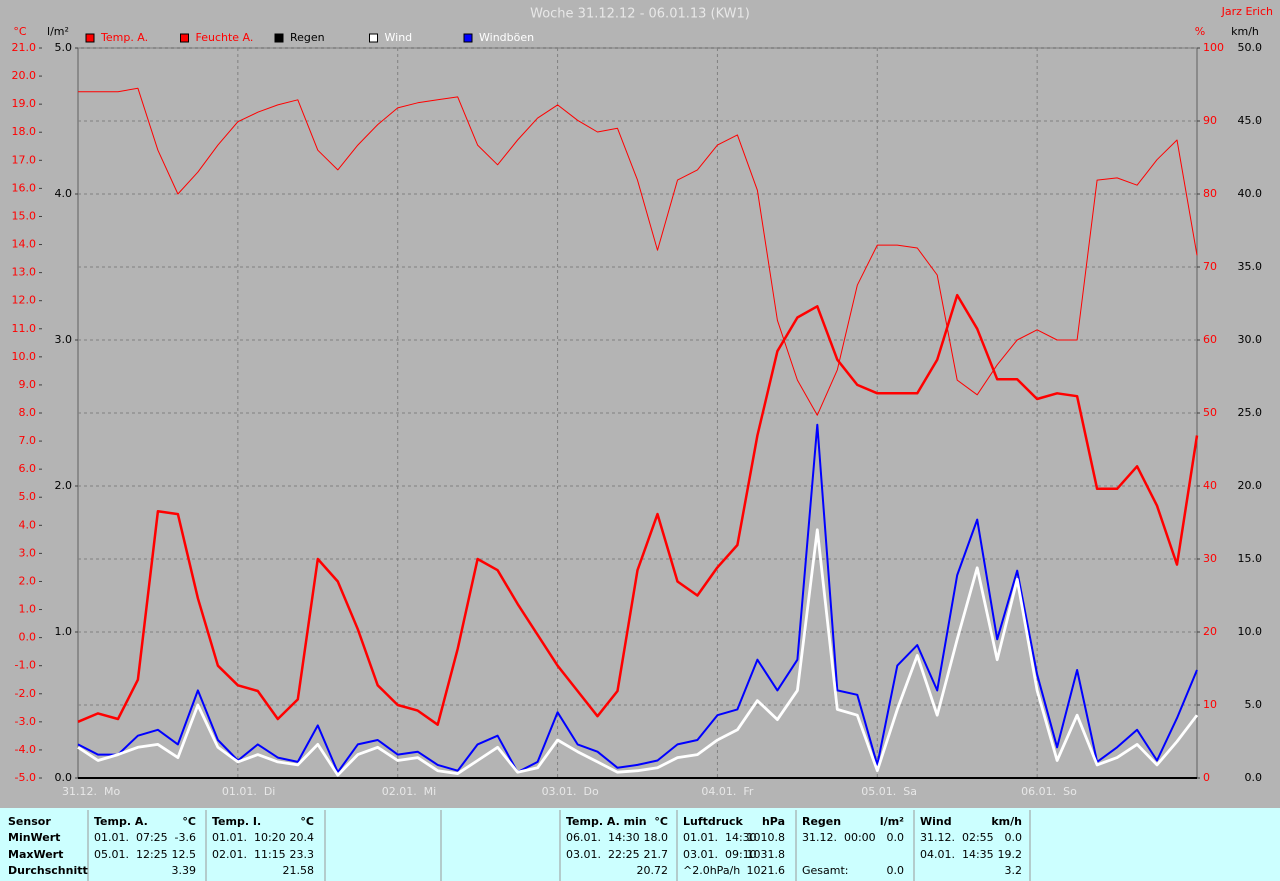  Describe the element at coordinates (58, 31) in the screenshot. I see `axis-unit: l/m²` at that location.